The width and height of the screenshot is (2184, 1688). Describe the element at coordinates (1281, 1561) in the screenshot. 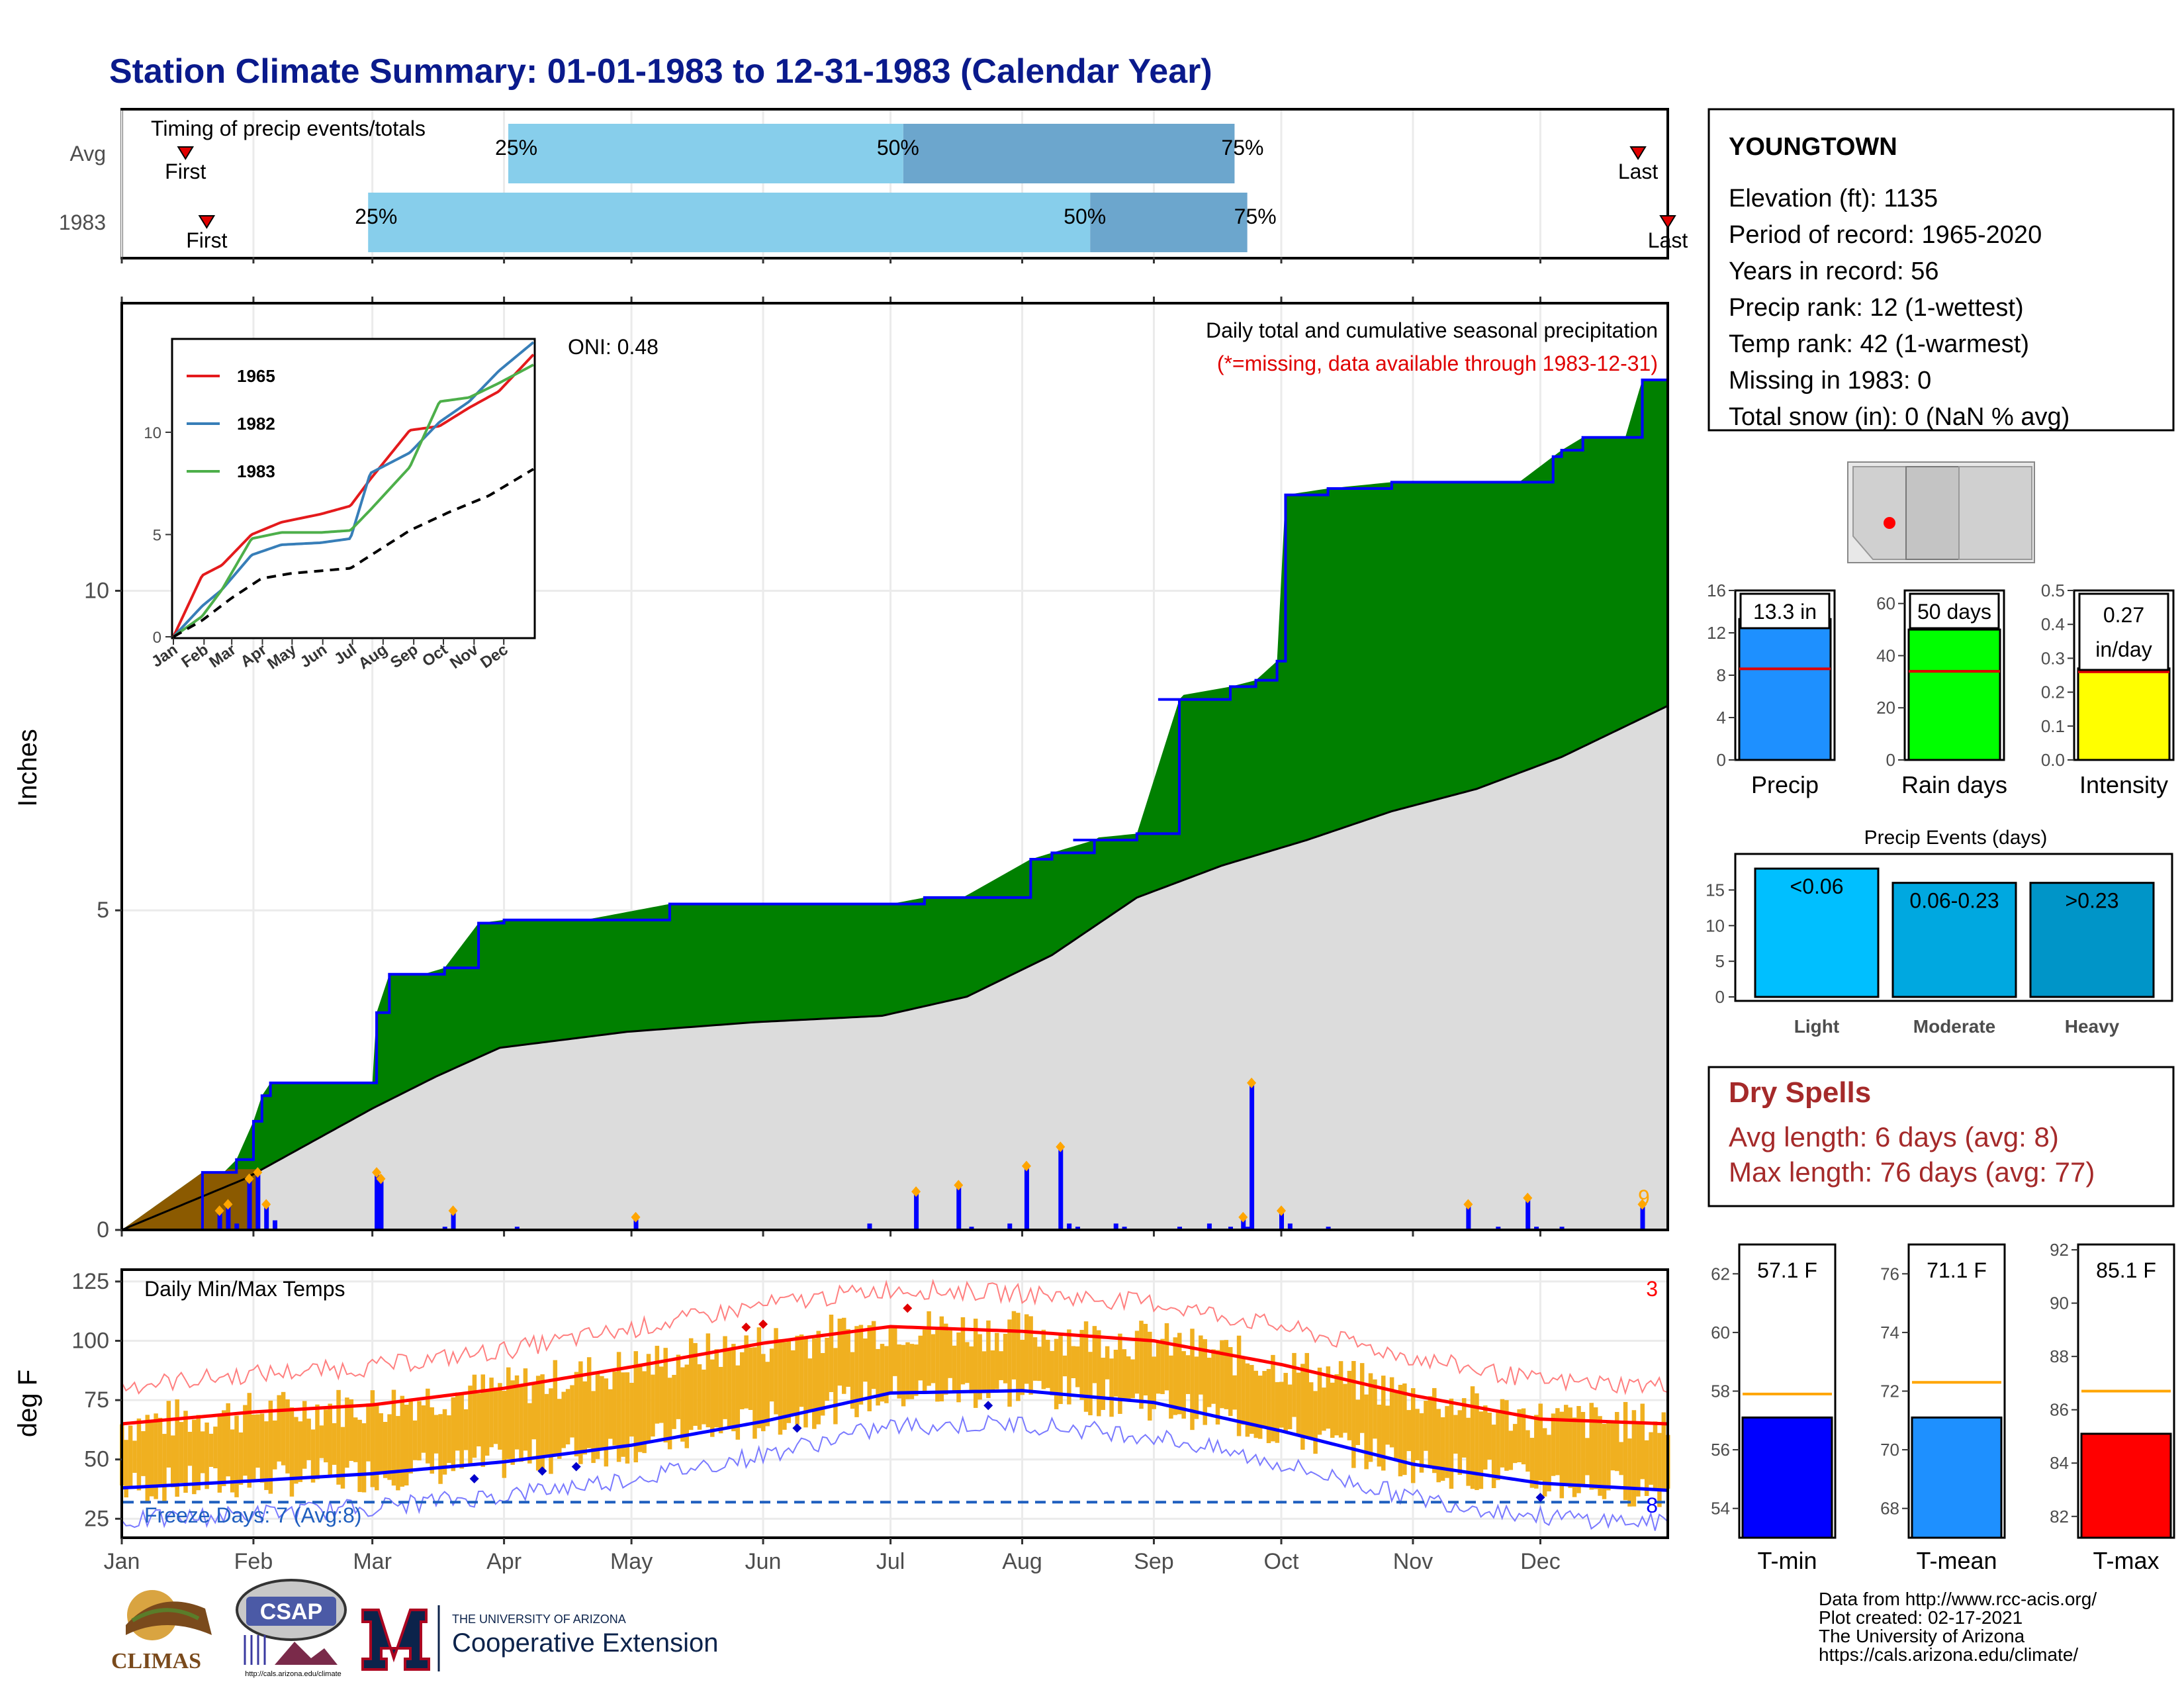

I see `month-tick-label: Oct` at that location.